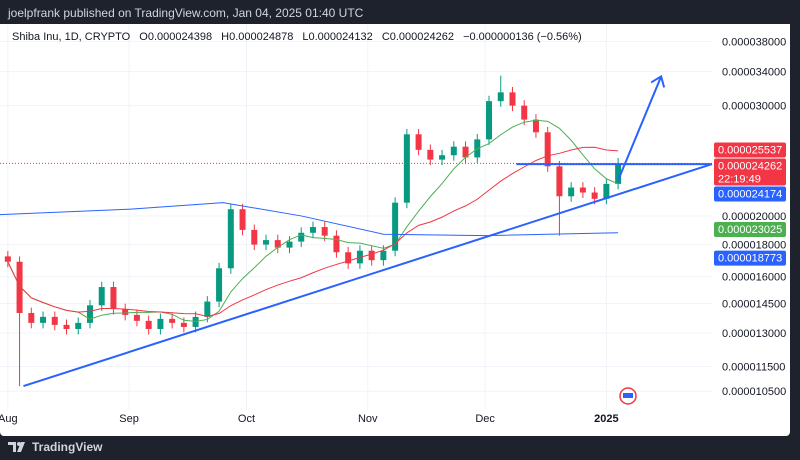 This screenshot has height=460, width=800. I want to click on price-label: 0.000018773, so click(750, 259).